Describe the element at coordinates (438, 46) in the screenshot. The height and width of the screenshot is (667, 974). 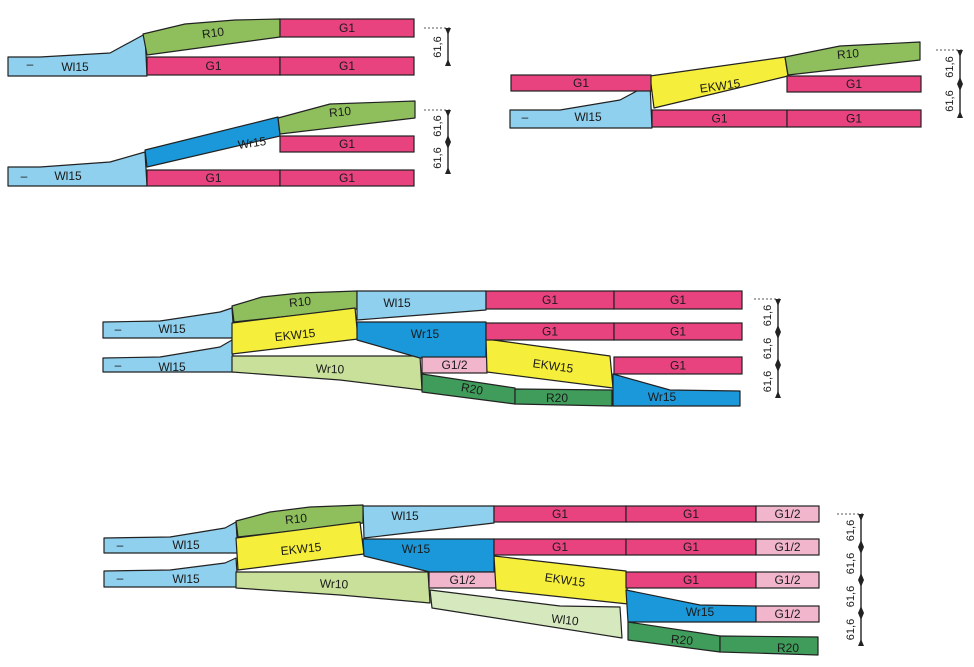
I see `track-spacing-dimension: 61,6` at that location.